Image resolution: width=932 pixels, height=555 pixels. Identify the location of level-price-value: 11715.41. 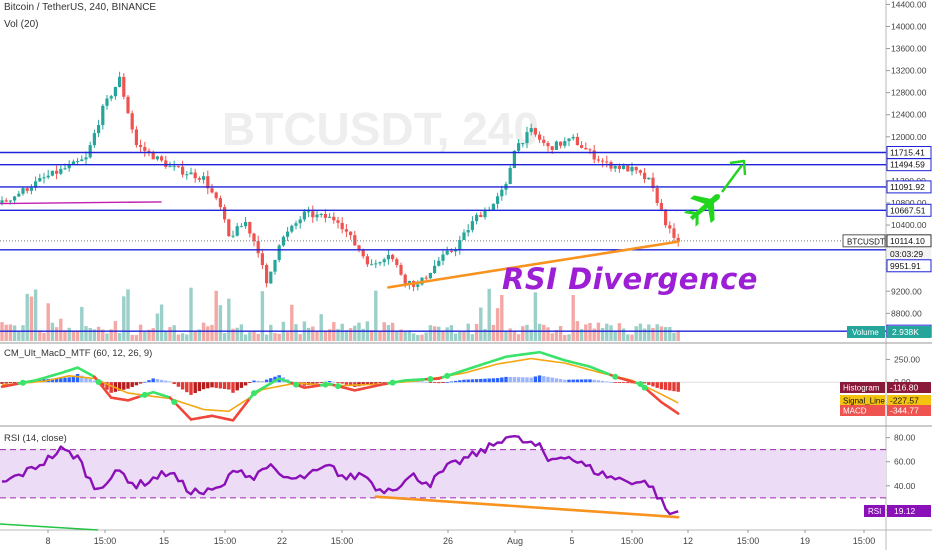
(907, 152).